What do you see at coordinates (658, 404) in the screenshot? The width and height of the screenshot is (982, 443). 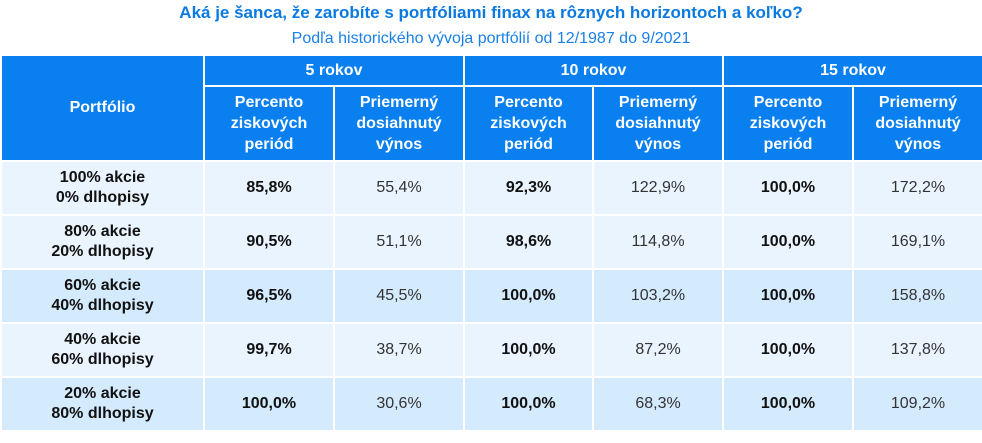 I see `avg-cell: 68,3%` at bounding box center [658, 404].